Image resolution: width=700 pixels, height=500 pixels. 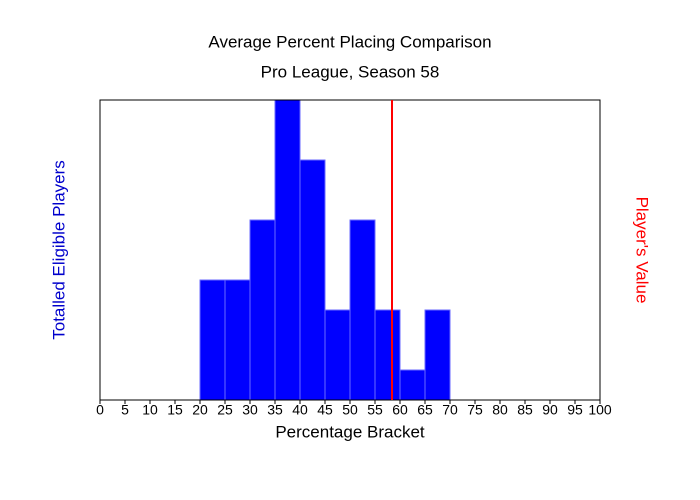 What do you see at coordinates (58, 250) in the screenshot?
I see `y-axis-label: Totalled Eligible Players` at bounding box center [58, 250].